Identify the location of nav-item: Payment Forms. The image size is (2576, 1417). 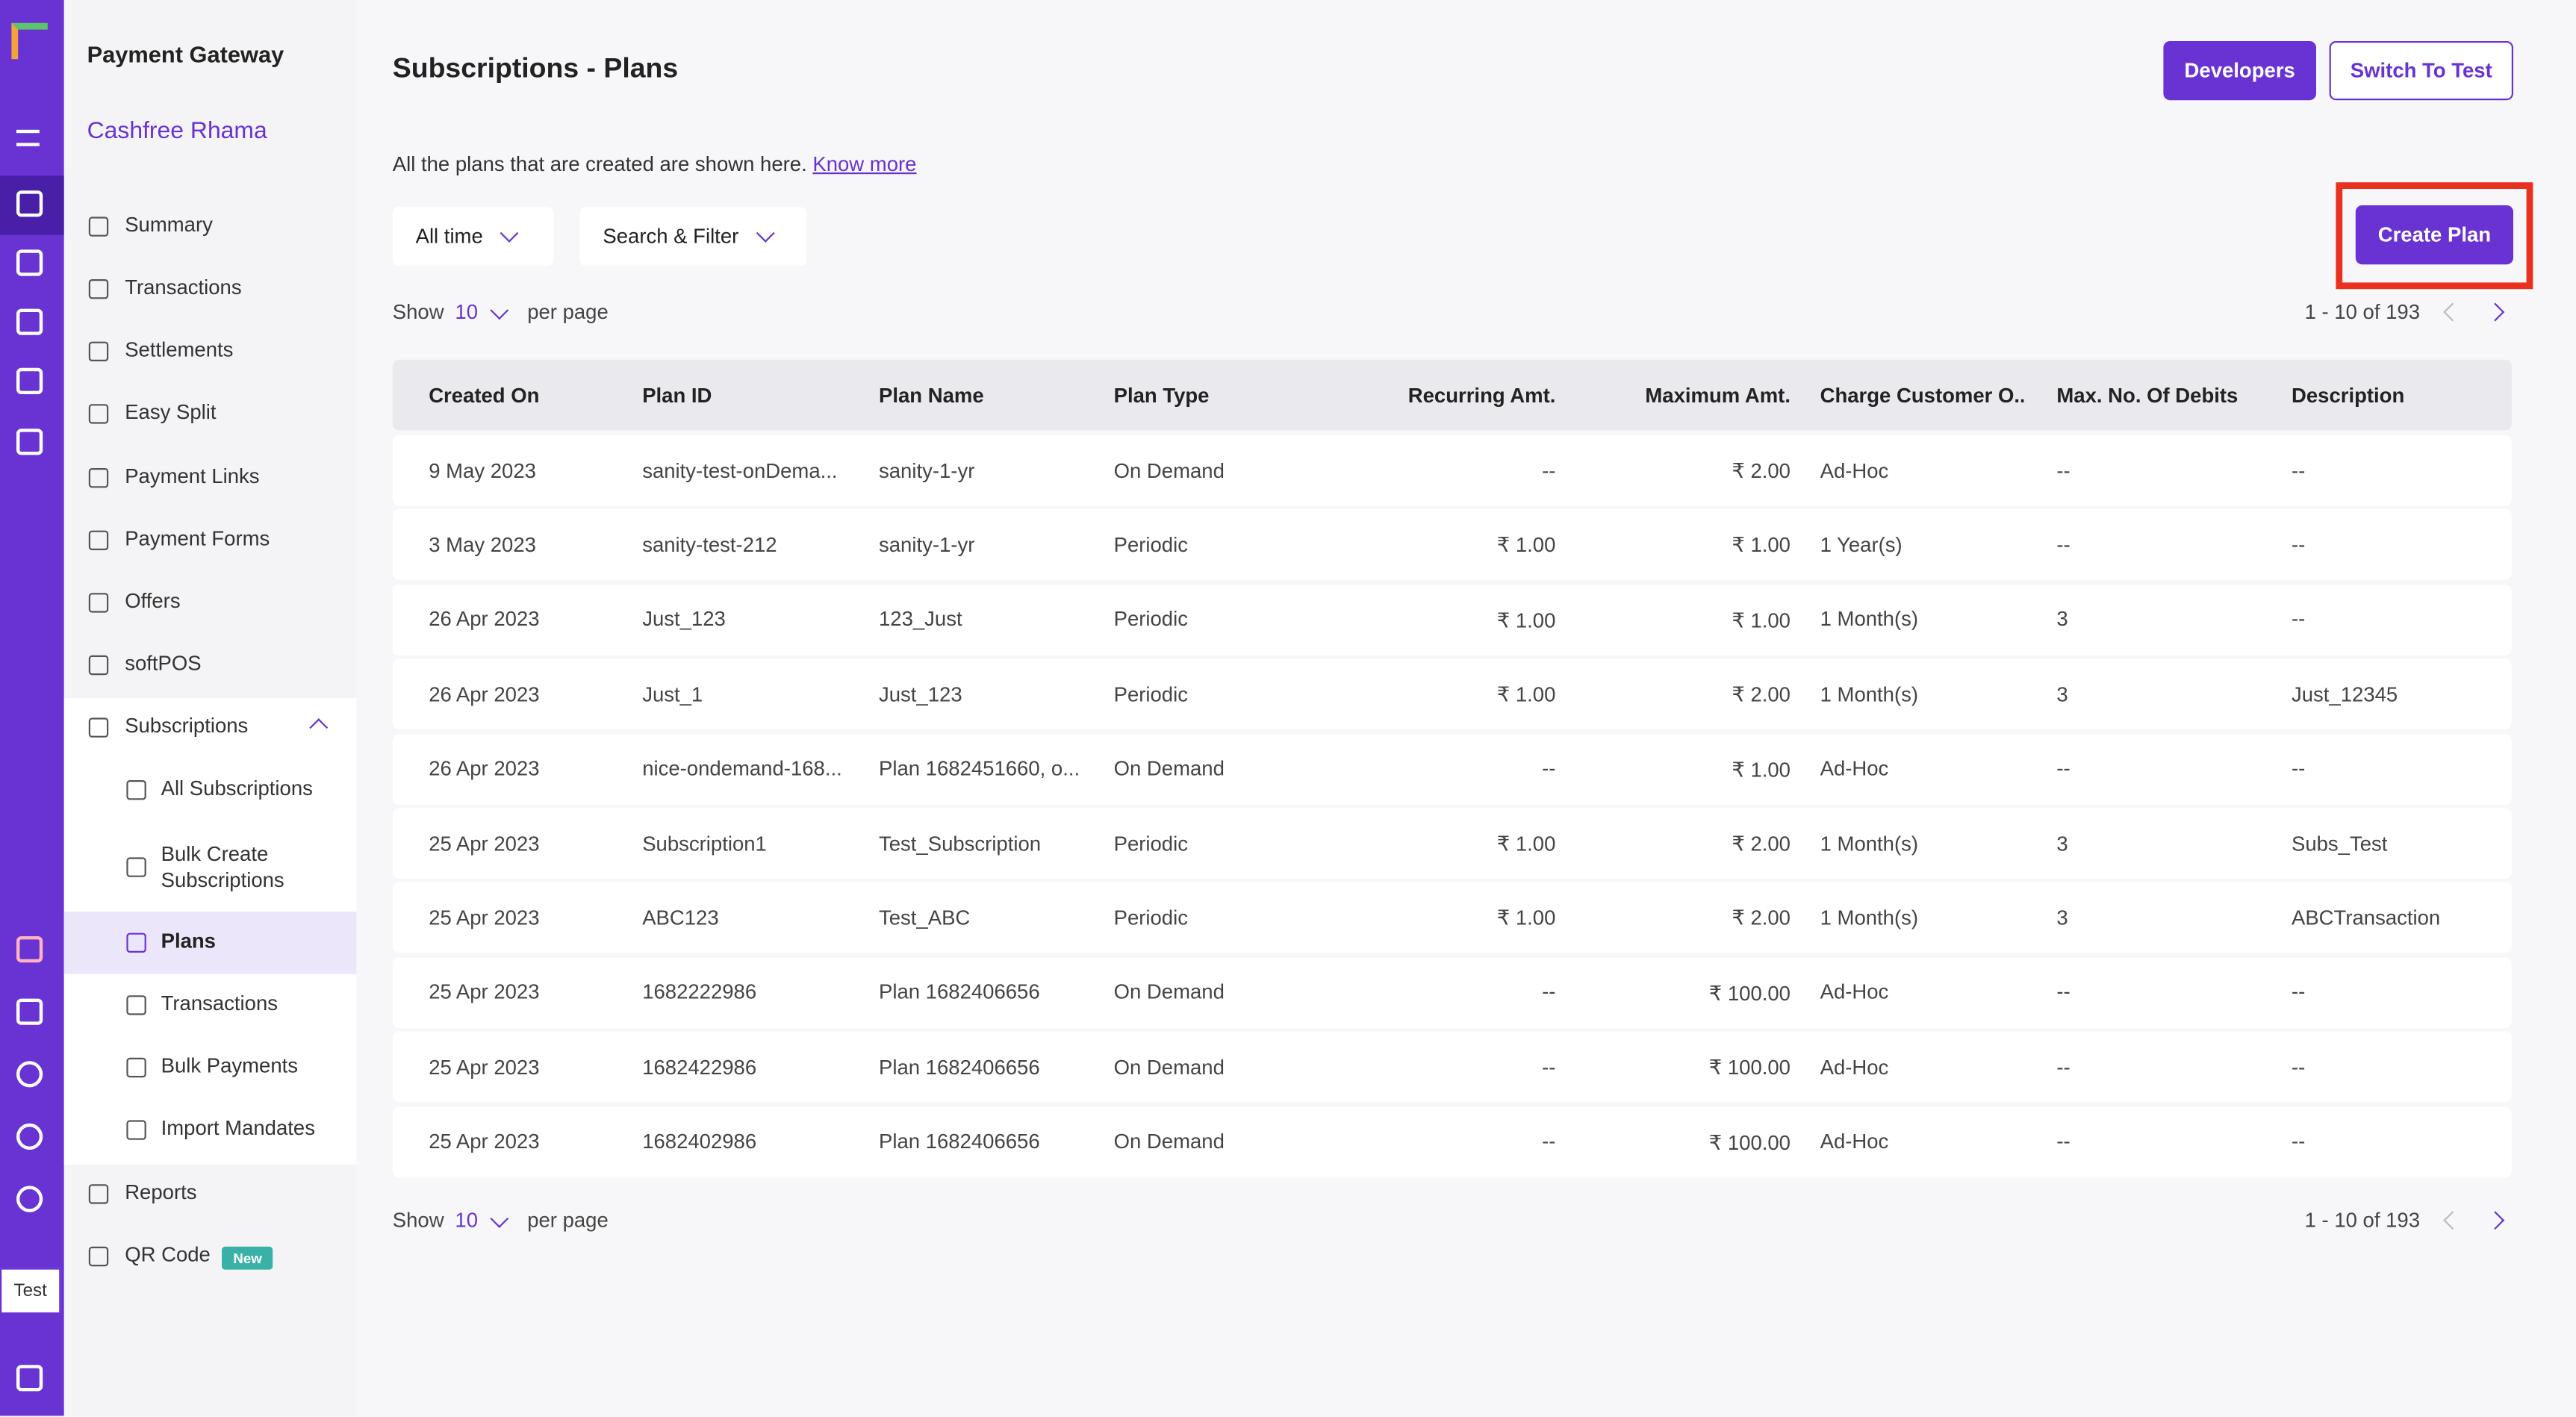
(197, 538).